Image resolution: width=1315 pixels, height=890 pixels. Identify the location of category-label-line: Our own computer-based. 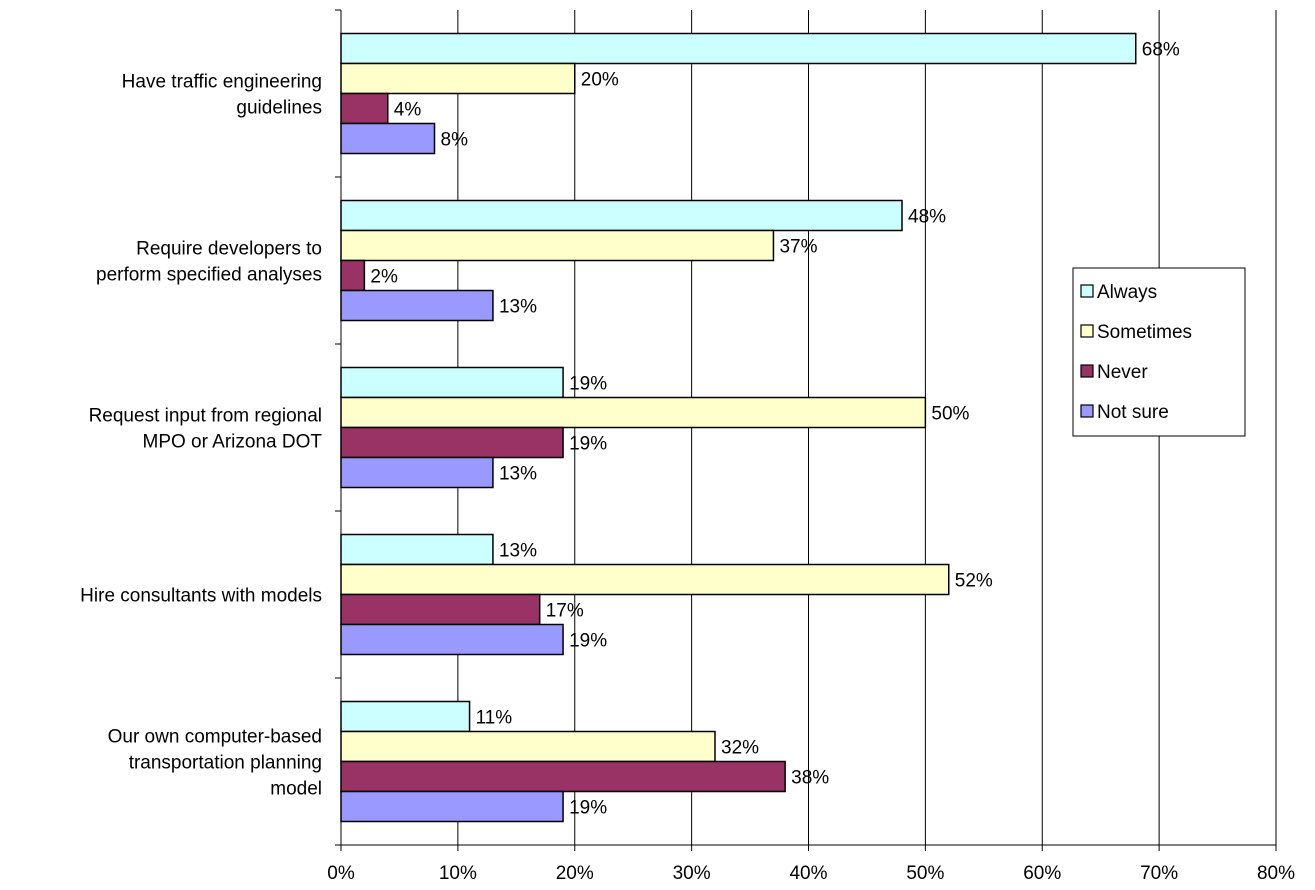
(215, 737).